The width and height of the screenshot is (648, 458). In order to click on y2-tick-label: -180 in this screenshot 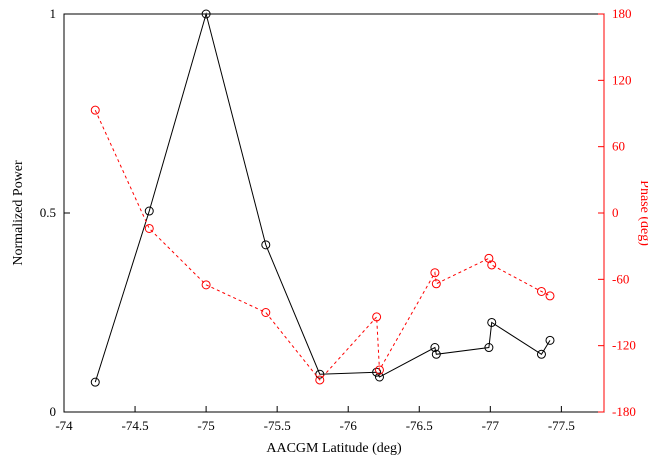, I will do `click(624, 411)`.